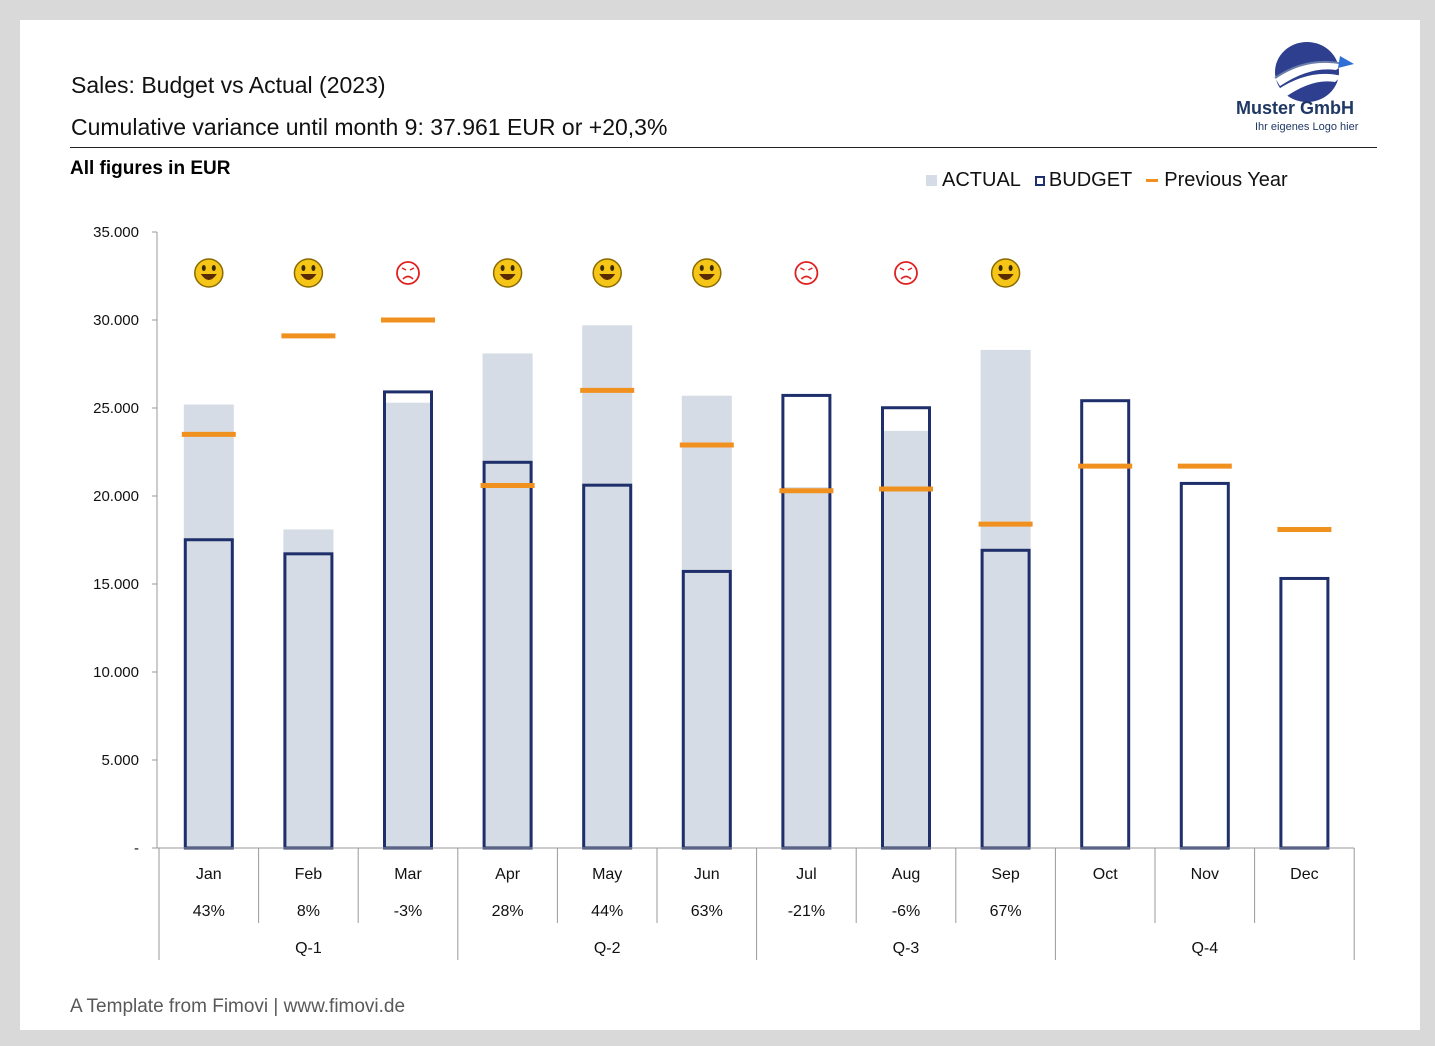 The height and width of the screenshot is (1046, 1435). Describe the element at coordinates (1204, 948) in the screenshot. I see `quarter-label: Q-4` at that location.